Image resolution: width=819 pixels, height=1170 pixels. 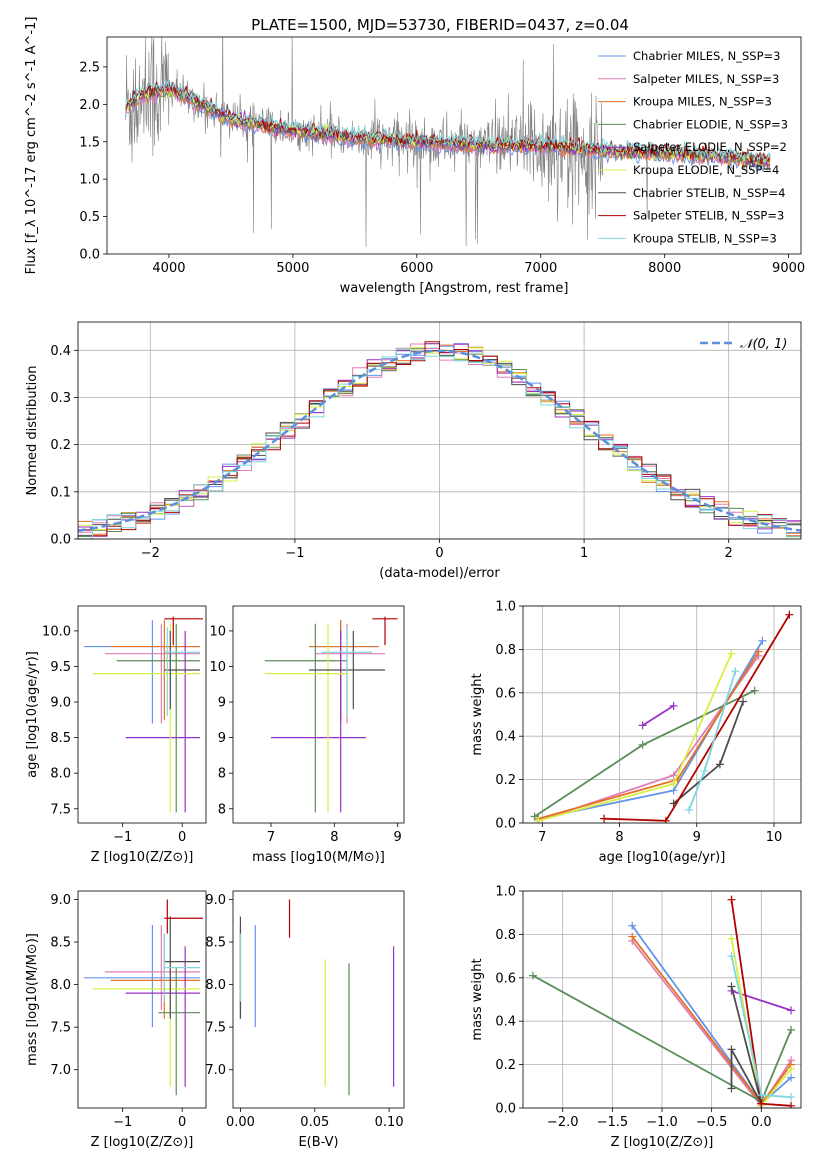 I want to click on legend-label: Chabrier STELIB, N_SSP=4, so click(x=709, y=193).